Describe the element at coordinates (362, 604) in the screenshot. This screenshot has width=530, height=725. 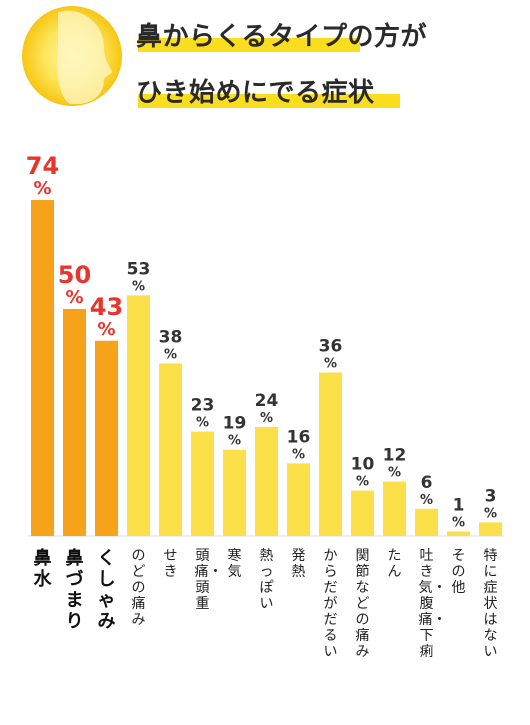
I see `category-label-11: 関節などの痛み` at that location.